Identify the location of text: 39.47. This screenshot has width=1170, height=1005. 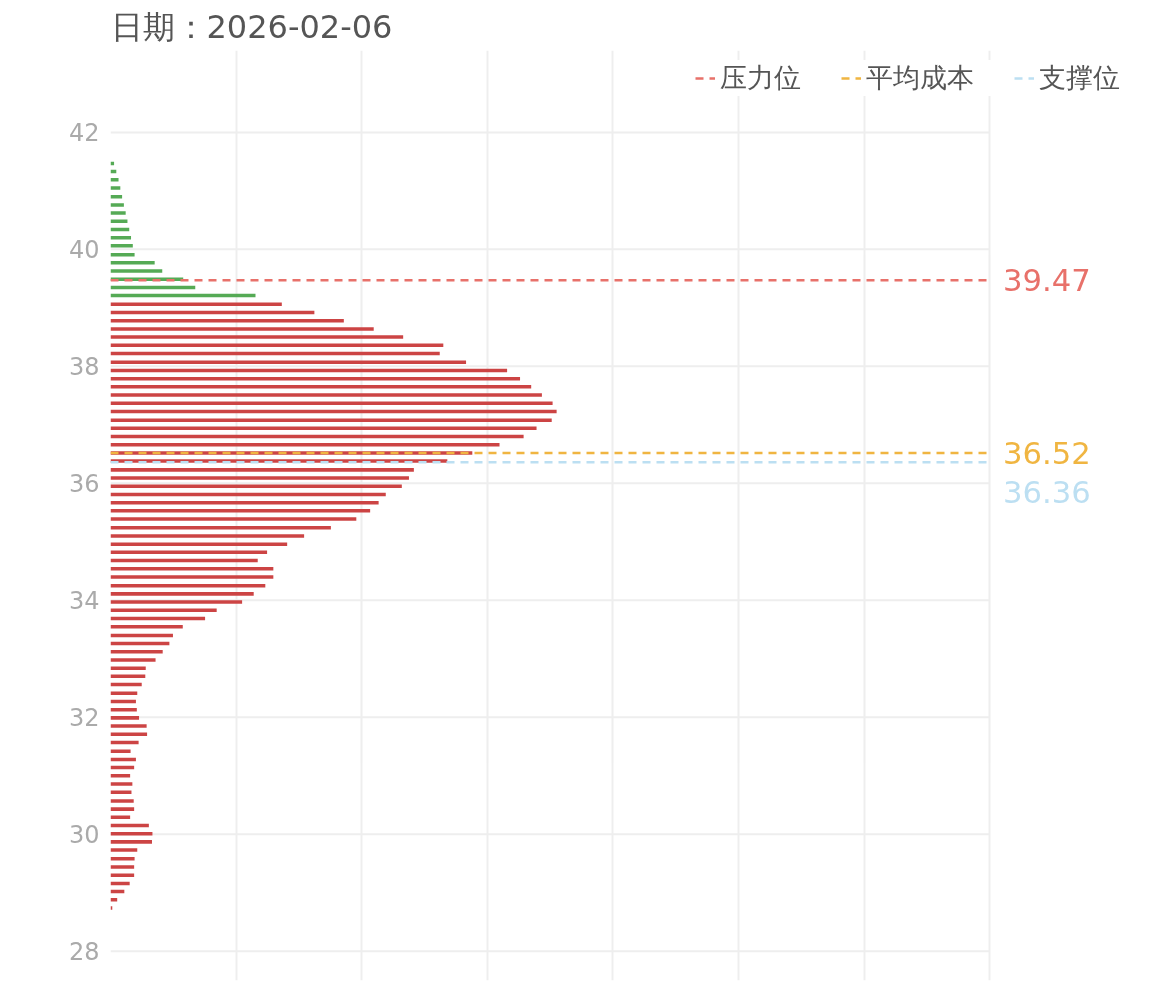
(1047, 281).